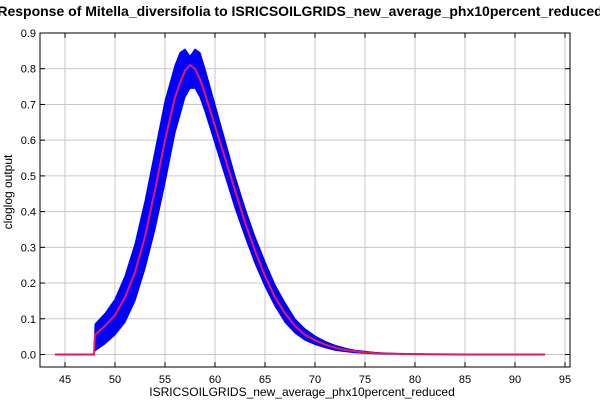 This screenshot has height=400, width=600. Describe the element at coordinates (28, 70) in the screenshot. I see `y-tick-label: 0.8` at that location.